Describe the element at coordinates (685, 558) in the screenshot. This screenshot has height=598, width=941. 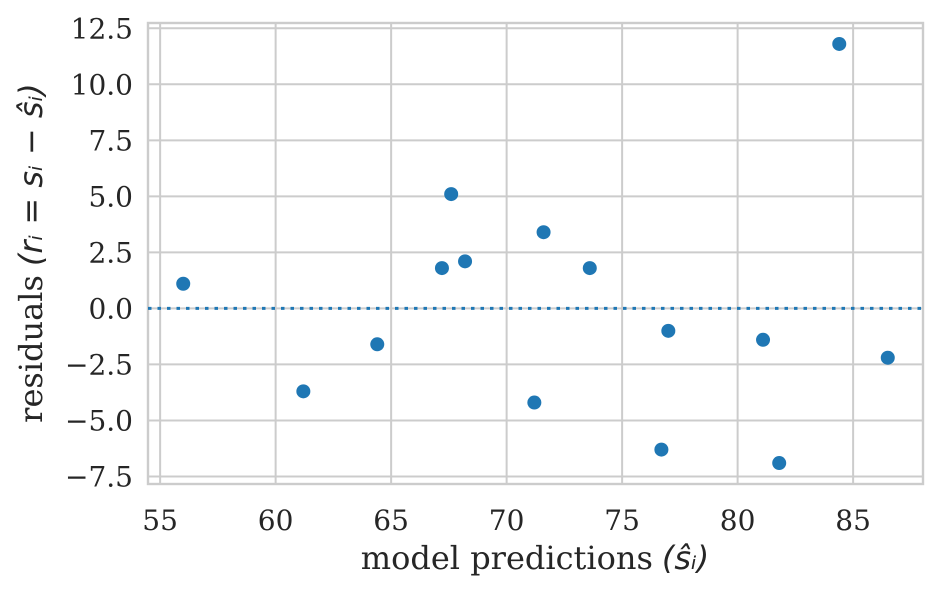
I see `x-axis-label-math: (ŝᵢ)` at that location.